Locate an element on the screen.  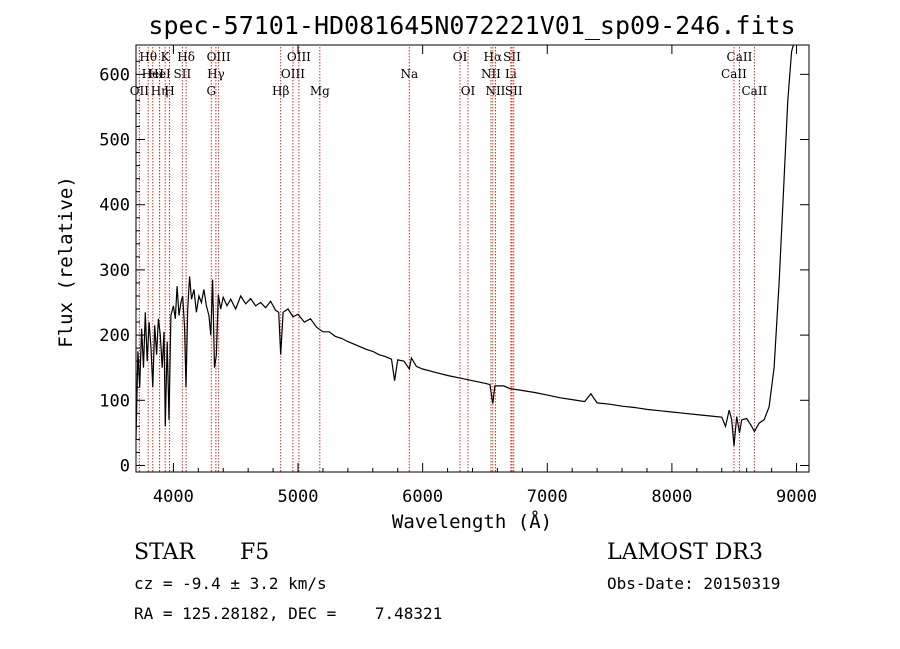
spectral-line-label: H is located at coordinates (169, 91).